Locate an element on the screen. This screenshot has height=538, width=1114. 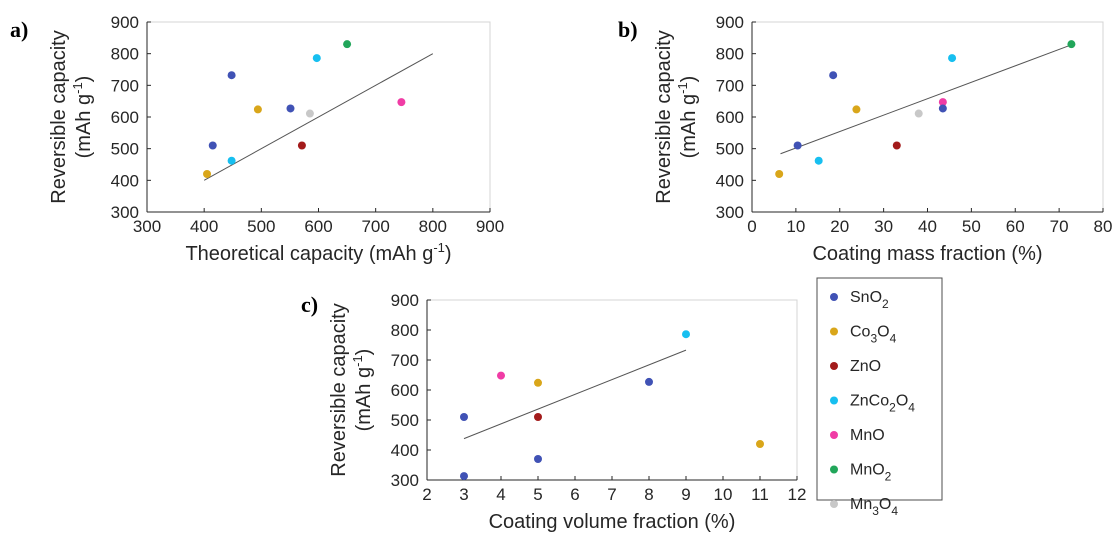
legend-box is located at coordinates (879, 389).